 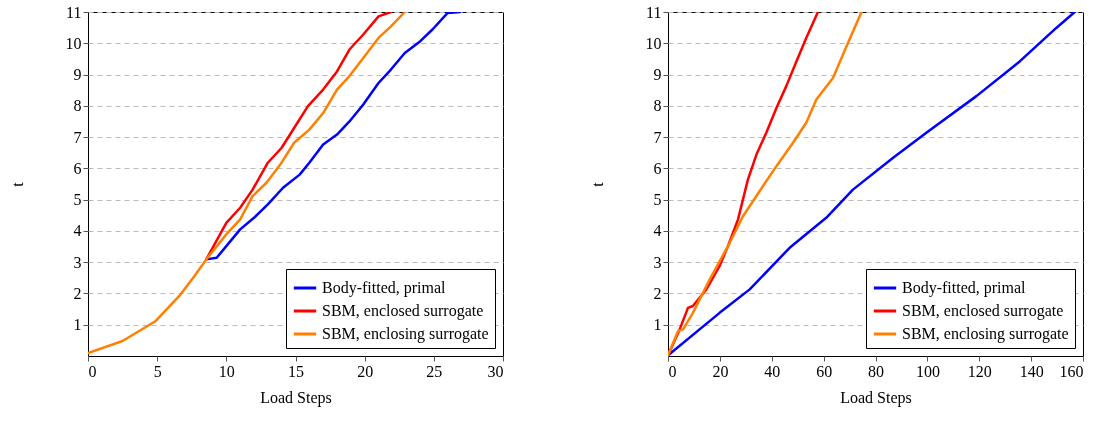 What do you see at coordinates (296, 371) in the screenshot?
I see `x-tick-label: 15` at bounding box center [296, 371].